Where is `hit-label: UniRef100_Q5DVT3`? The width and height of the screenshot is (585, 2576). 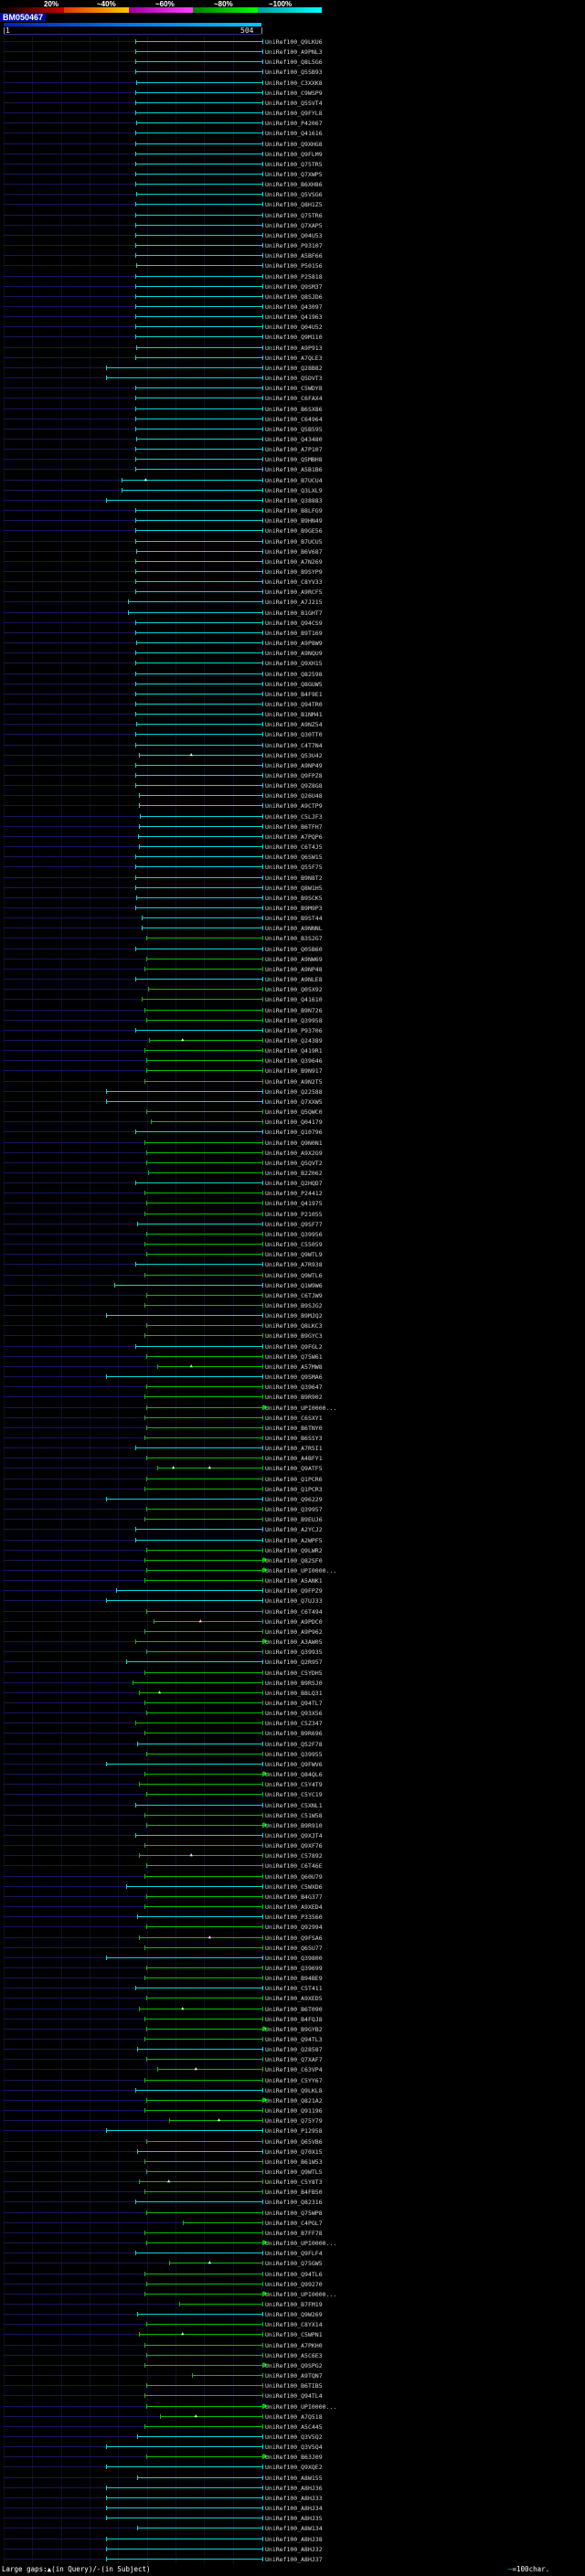 hit-label: UniRef100_Q5DVT3 is located at coordinates (294, 379).